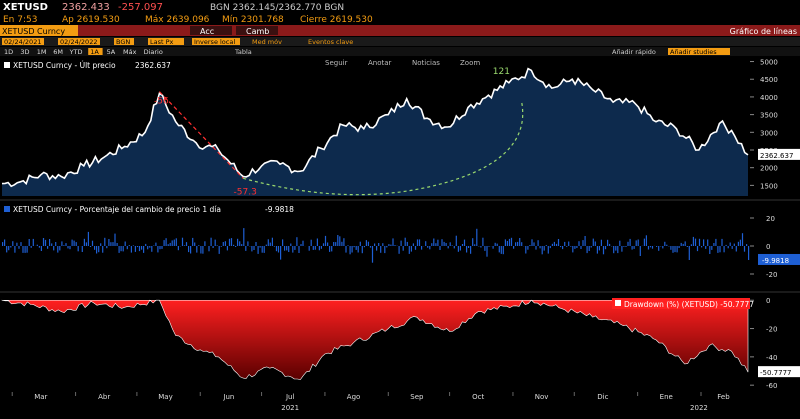 The image size is (800, 419). What do you see at coordinates (111, 52) in the screenshot?
I see `period-5a: 5A` at bounding box center [111, 52].